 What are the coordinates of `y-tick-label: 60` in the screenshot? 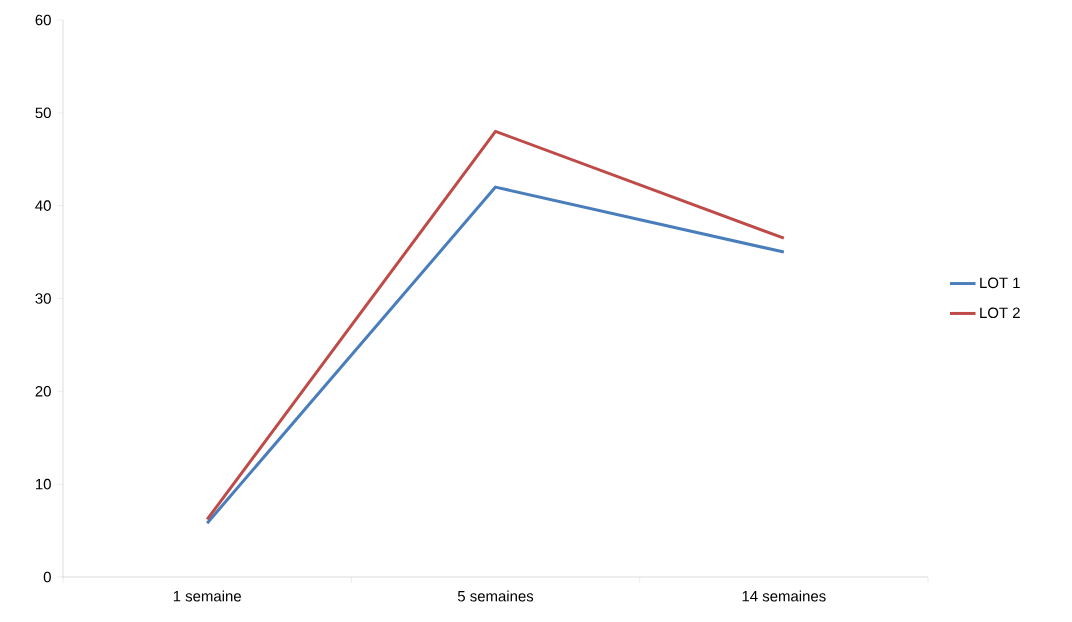 It's located at (43, 20).